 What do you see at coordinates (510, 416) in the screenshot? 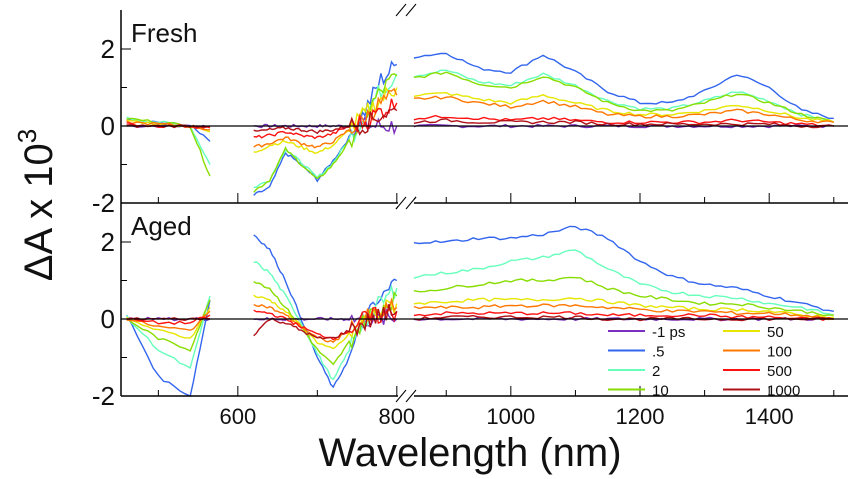
I see `x-tick-label: 1000` at bounding box center [510, 416].